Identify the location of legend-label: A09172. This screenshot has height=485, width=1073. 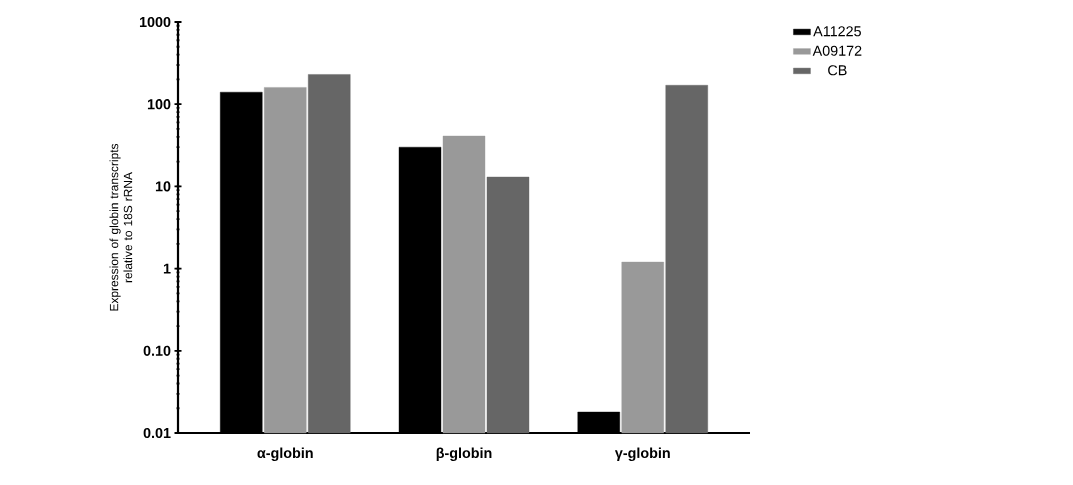
(837, 50).